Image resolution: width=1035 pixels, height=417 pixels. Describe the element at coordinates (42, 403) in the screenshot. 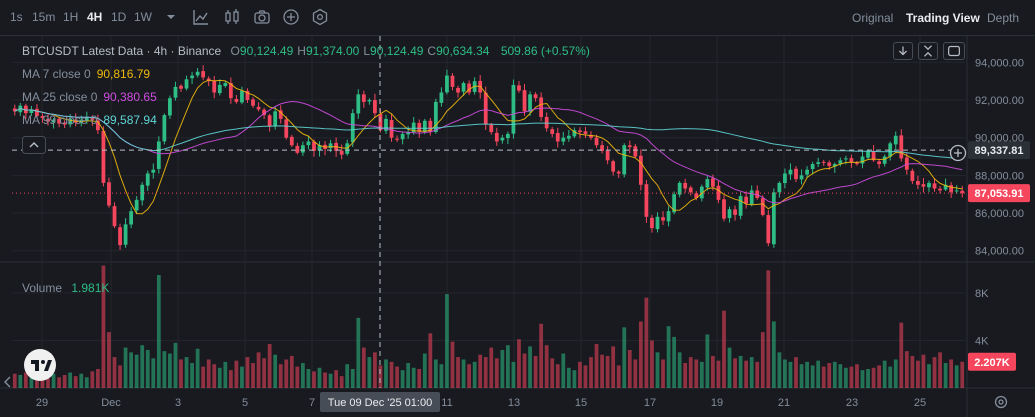

I see `time-tick-label: 29` at that location.